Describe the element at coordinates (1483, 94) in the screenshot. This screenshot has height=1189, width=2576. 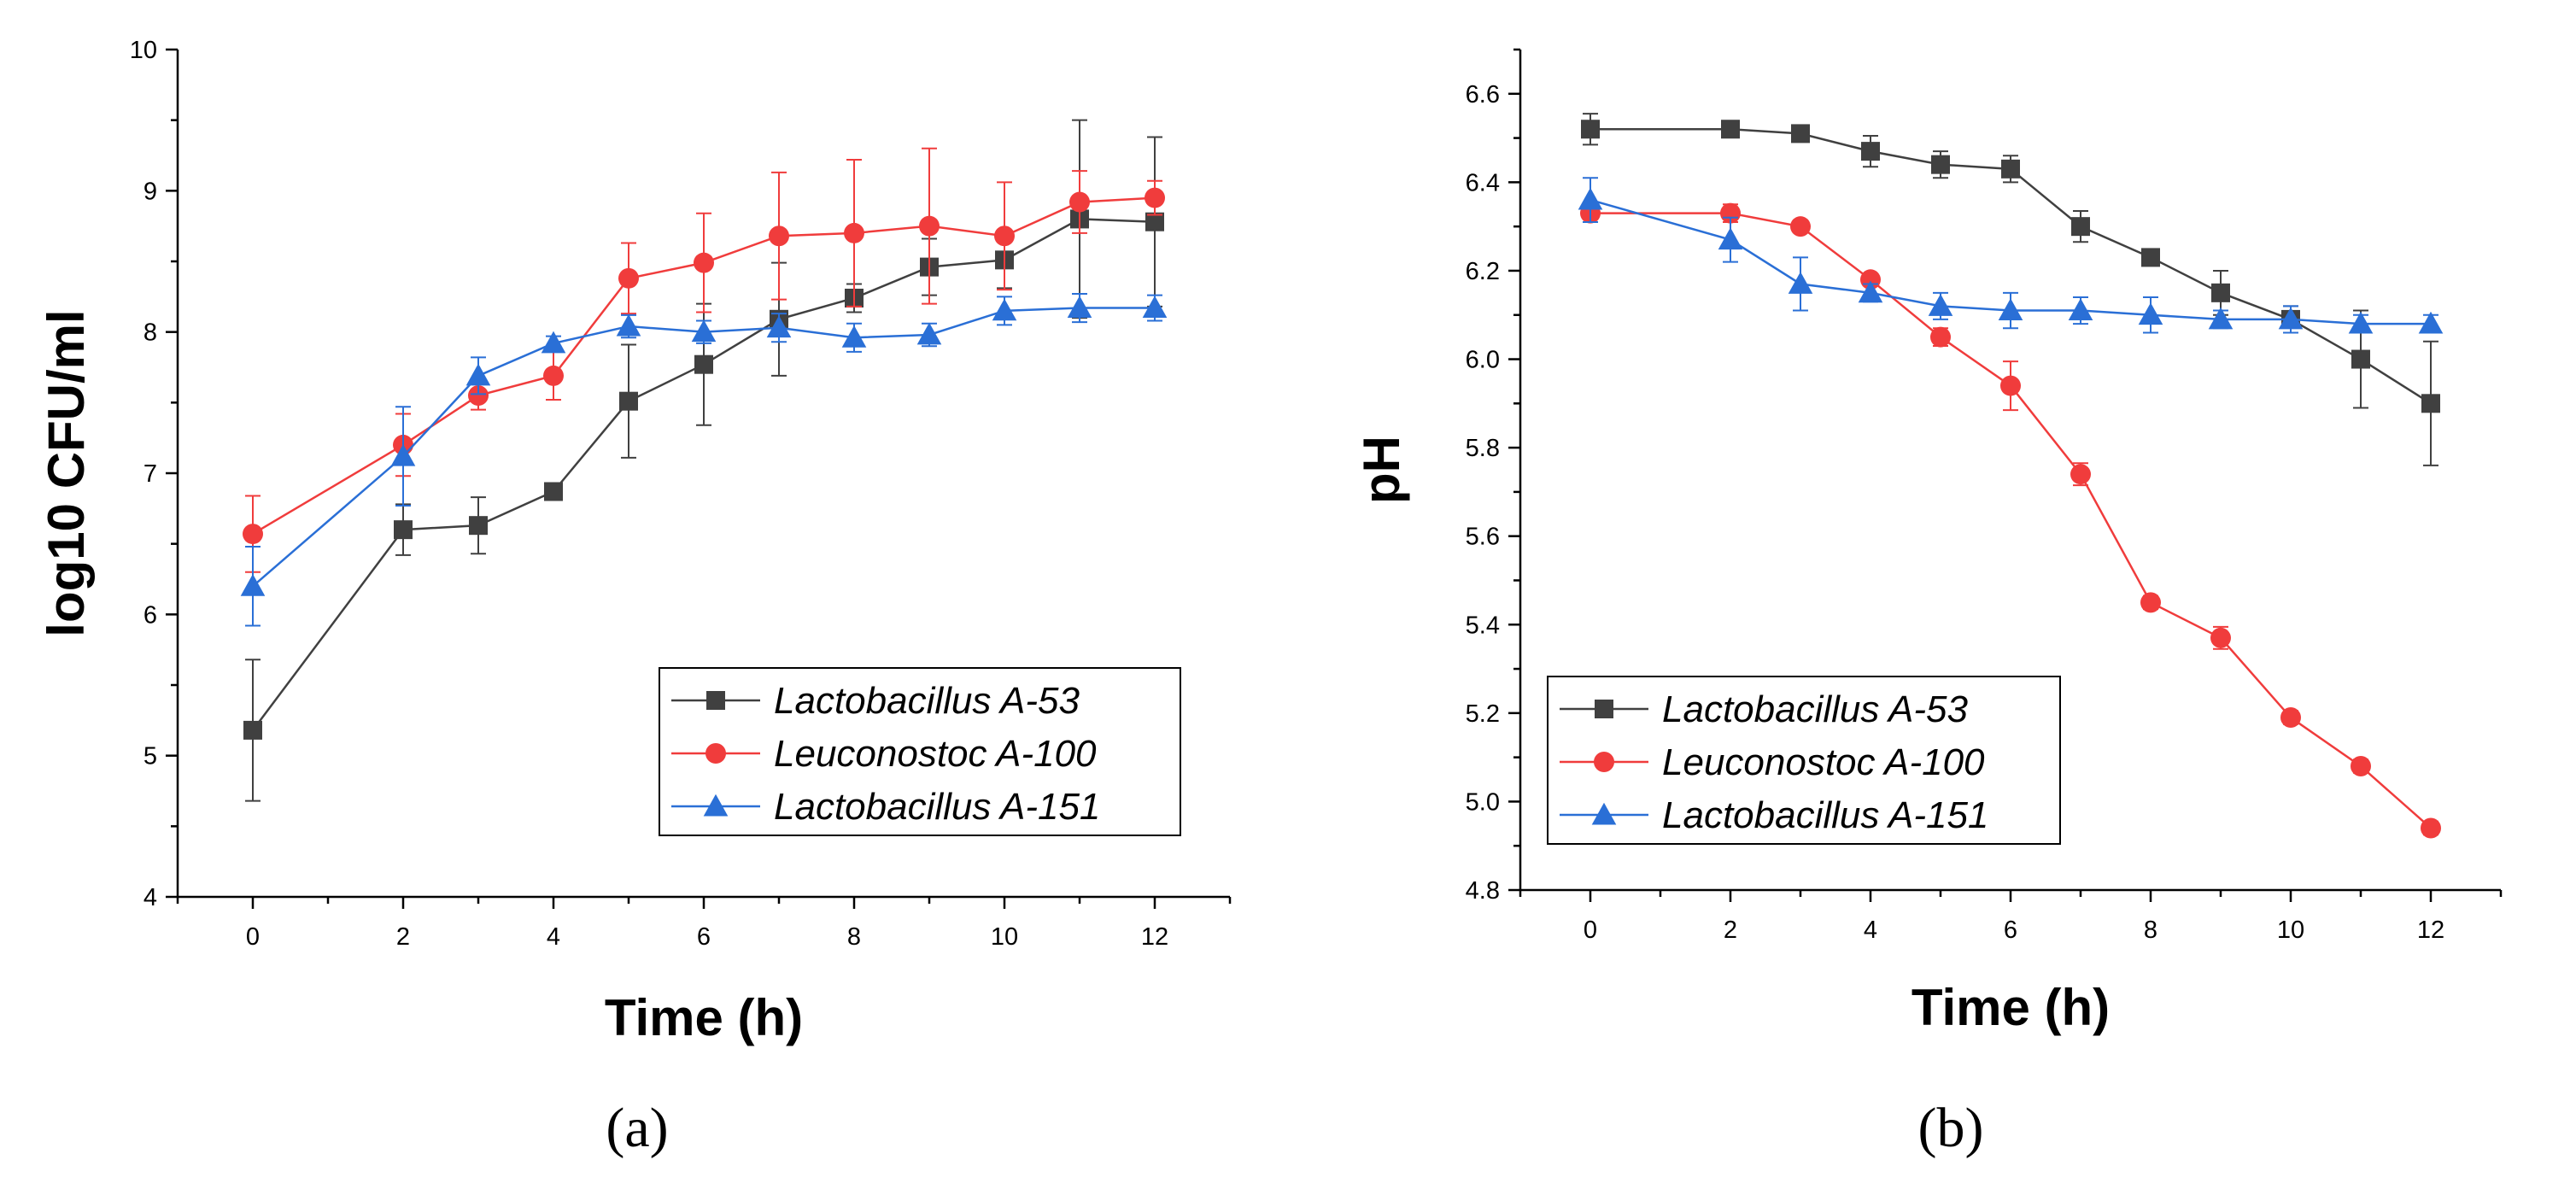
I see `y-tick-label: 6.6` at that location.